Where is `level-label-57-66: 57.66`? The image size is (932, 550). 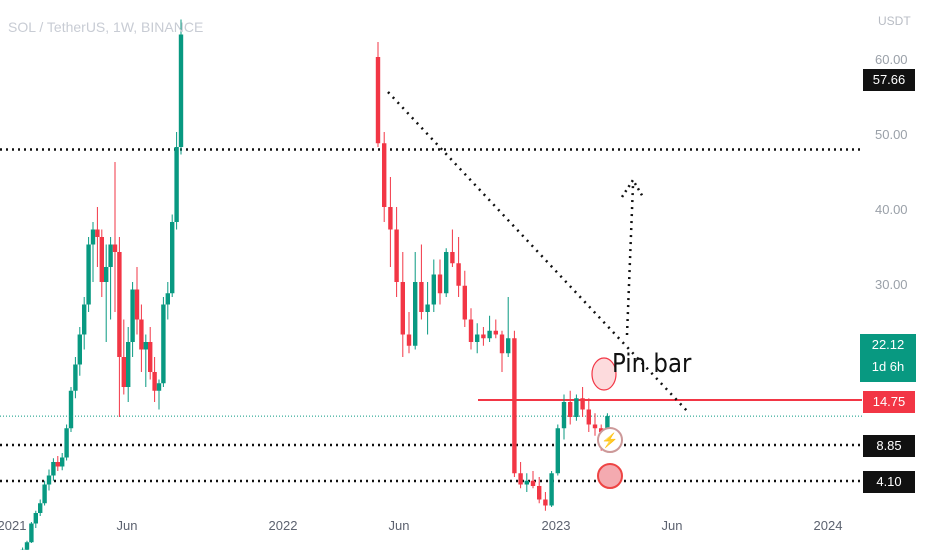
level-label-57-66: 57.66 is located at coordinates (889, 80).